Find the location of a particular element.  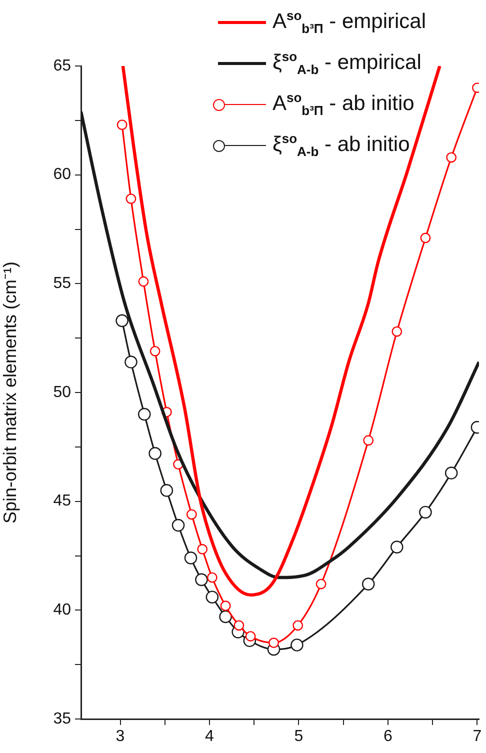

x-tick-label: 5 is located at coordinates (299, 737).